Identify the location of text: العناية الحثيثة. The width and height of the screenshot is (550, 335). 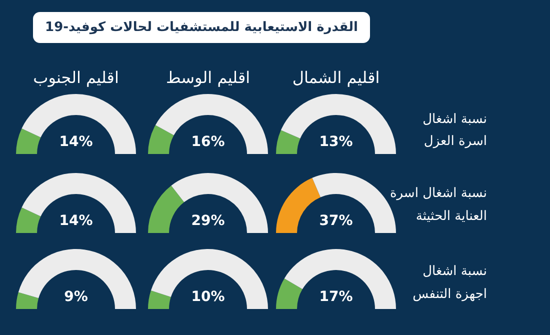
(451, 216).